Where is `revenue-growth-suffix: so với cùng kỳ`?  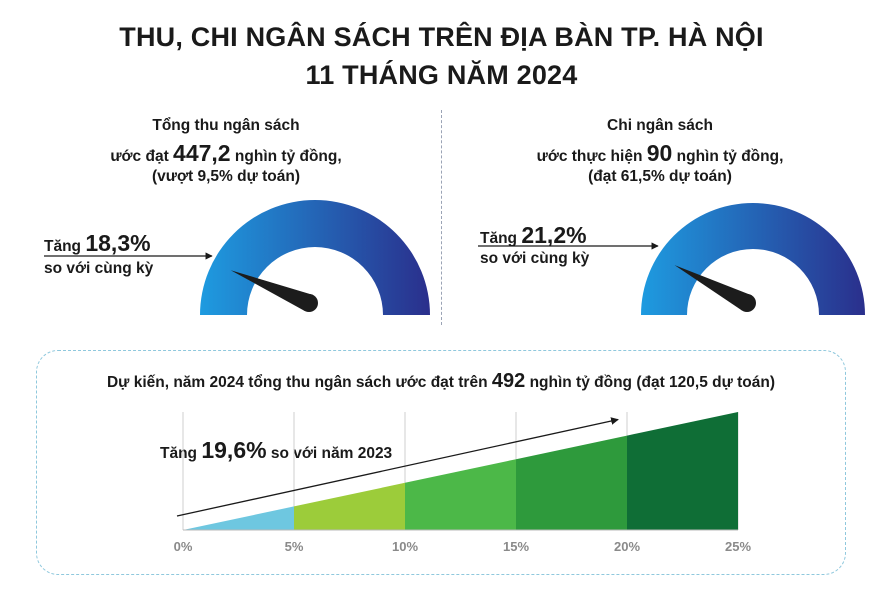 revenue-growth-suffix: so với cùng kỳ is located at coordinates (99, 268).